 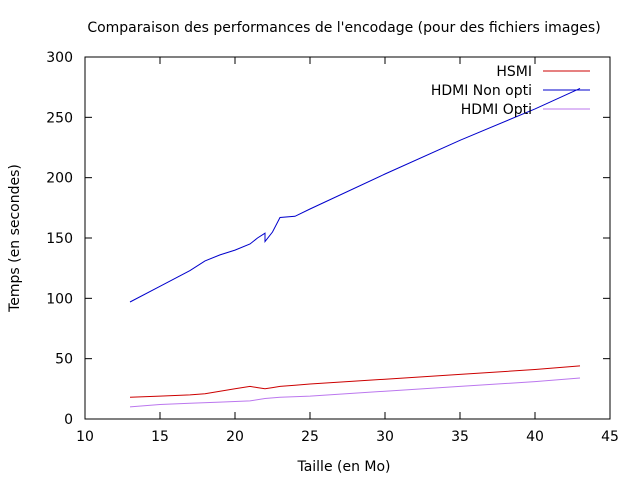 What do you see at coordinates (160, 437) in the screenshot?
I see `x-tick-label: 15` at bounding box center [160, 437].